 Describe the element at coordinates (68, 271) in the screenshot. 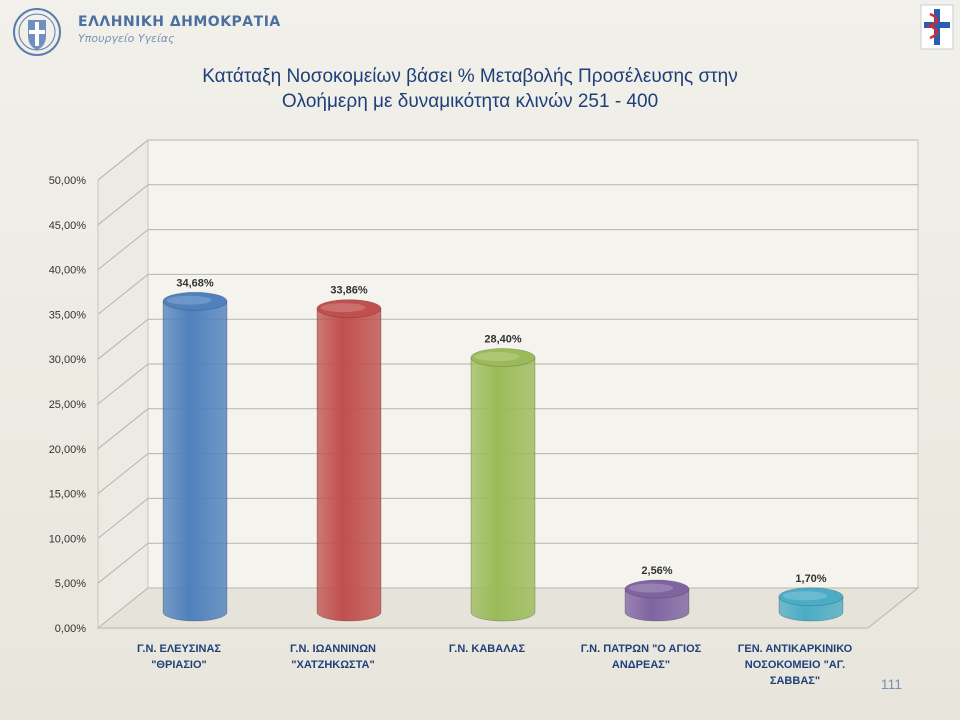

I see `y-tick-label: 40,00%` at that location.